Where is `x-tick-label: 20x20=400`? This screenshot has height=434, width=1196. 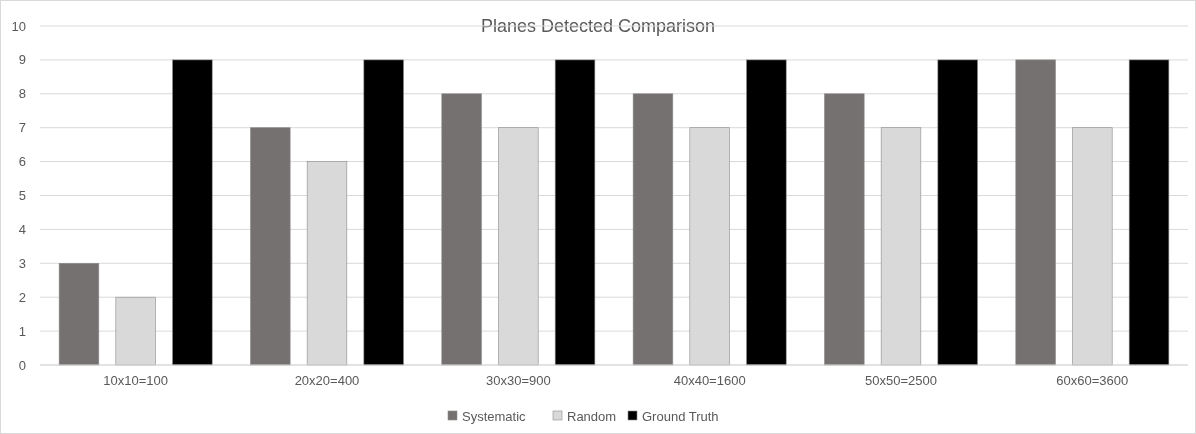 x-tick-label: 20x20=400 is located at coordinates (327, 380).